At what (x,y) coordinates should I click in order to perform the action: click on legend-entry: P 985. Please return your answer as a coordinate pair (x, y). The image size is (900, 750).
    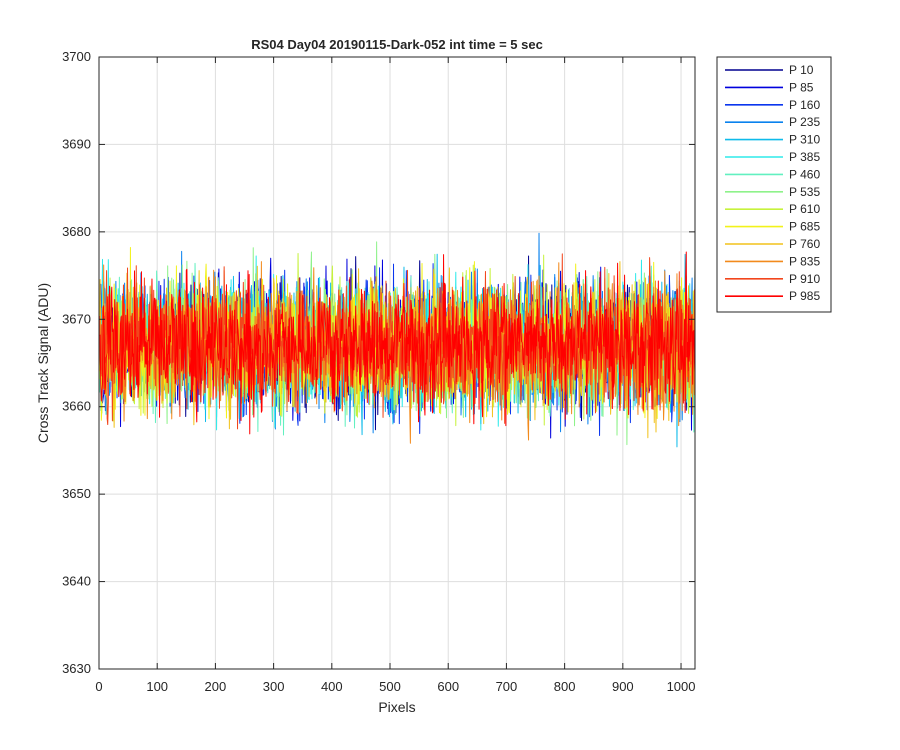
    Looking at the image, I should click on (804, 296).